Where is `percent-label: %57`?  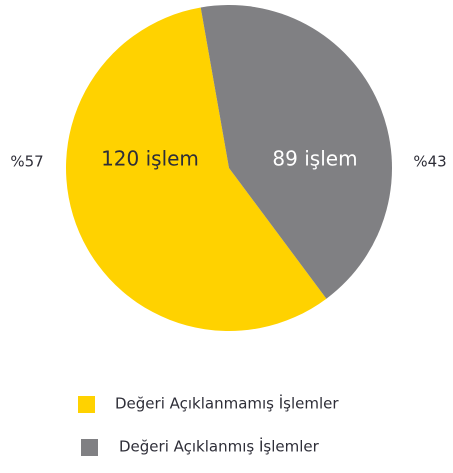 percent-label: %57 is located at coordinates (26, 162).